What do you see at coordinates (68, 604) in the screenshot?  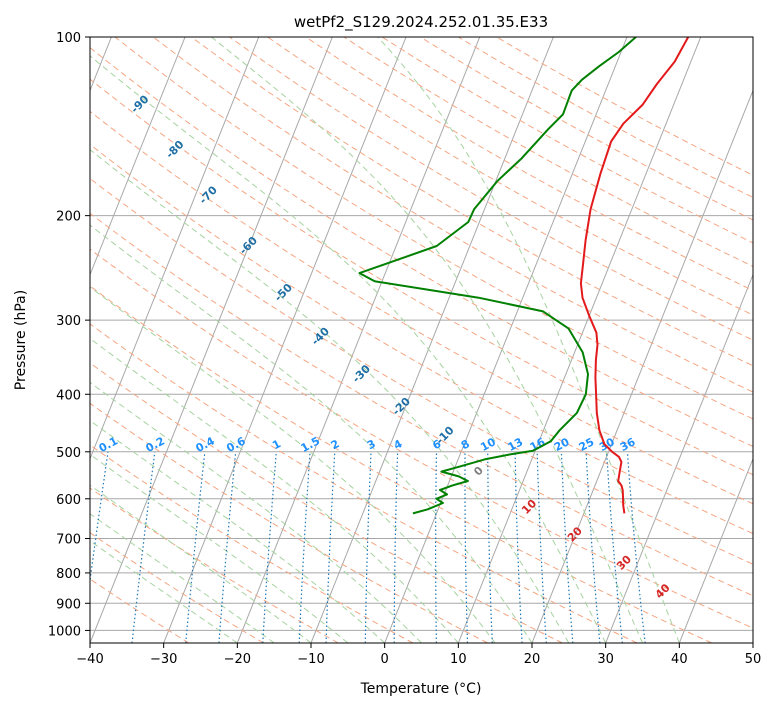 I see `y-tick-label: 900` at bounding box center [68, 604].